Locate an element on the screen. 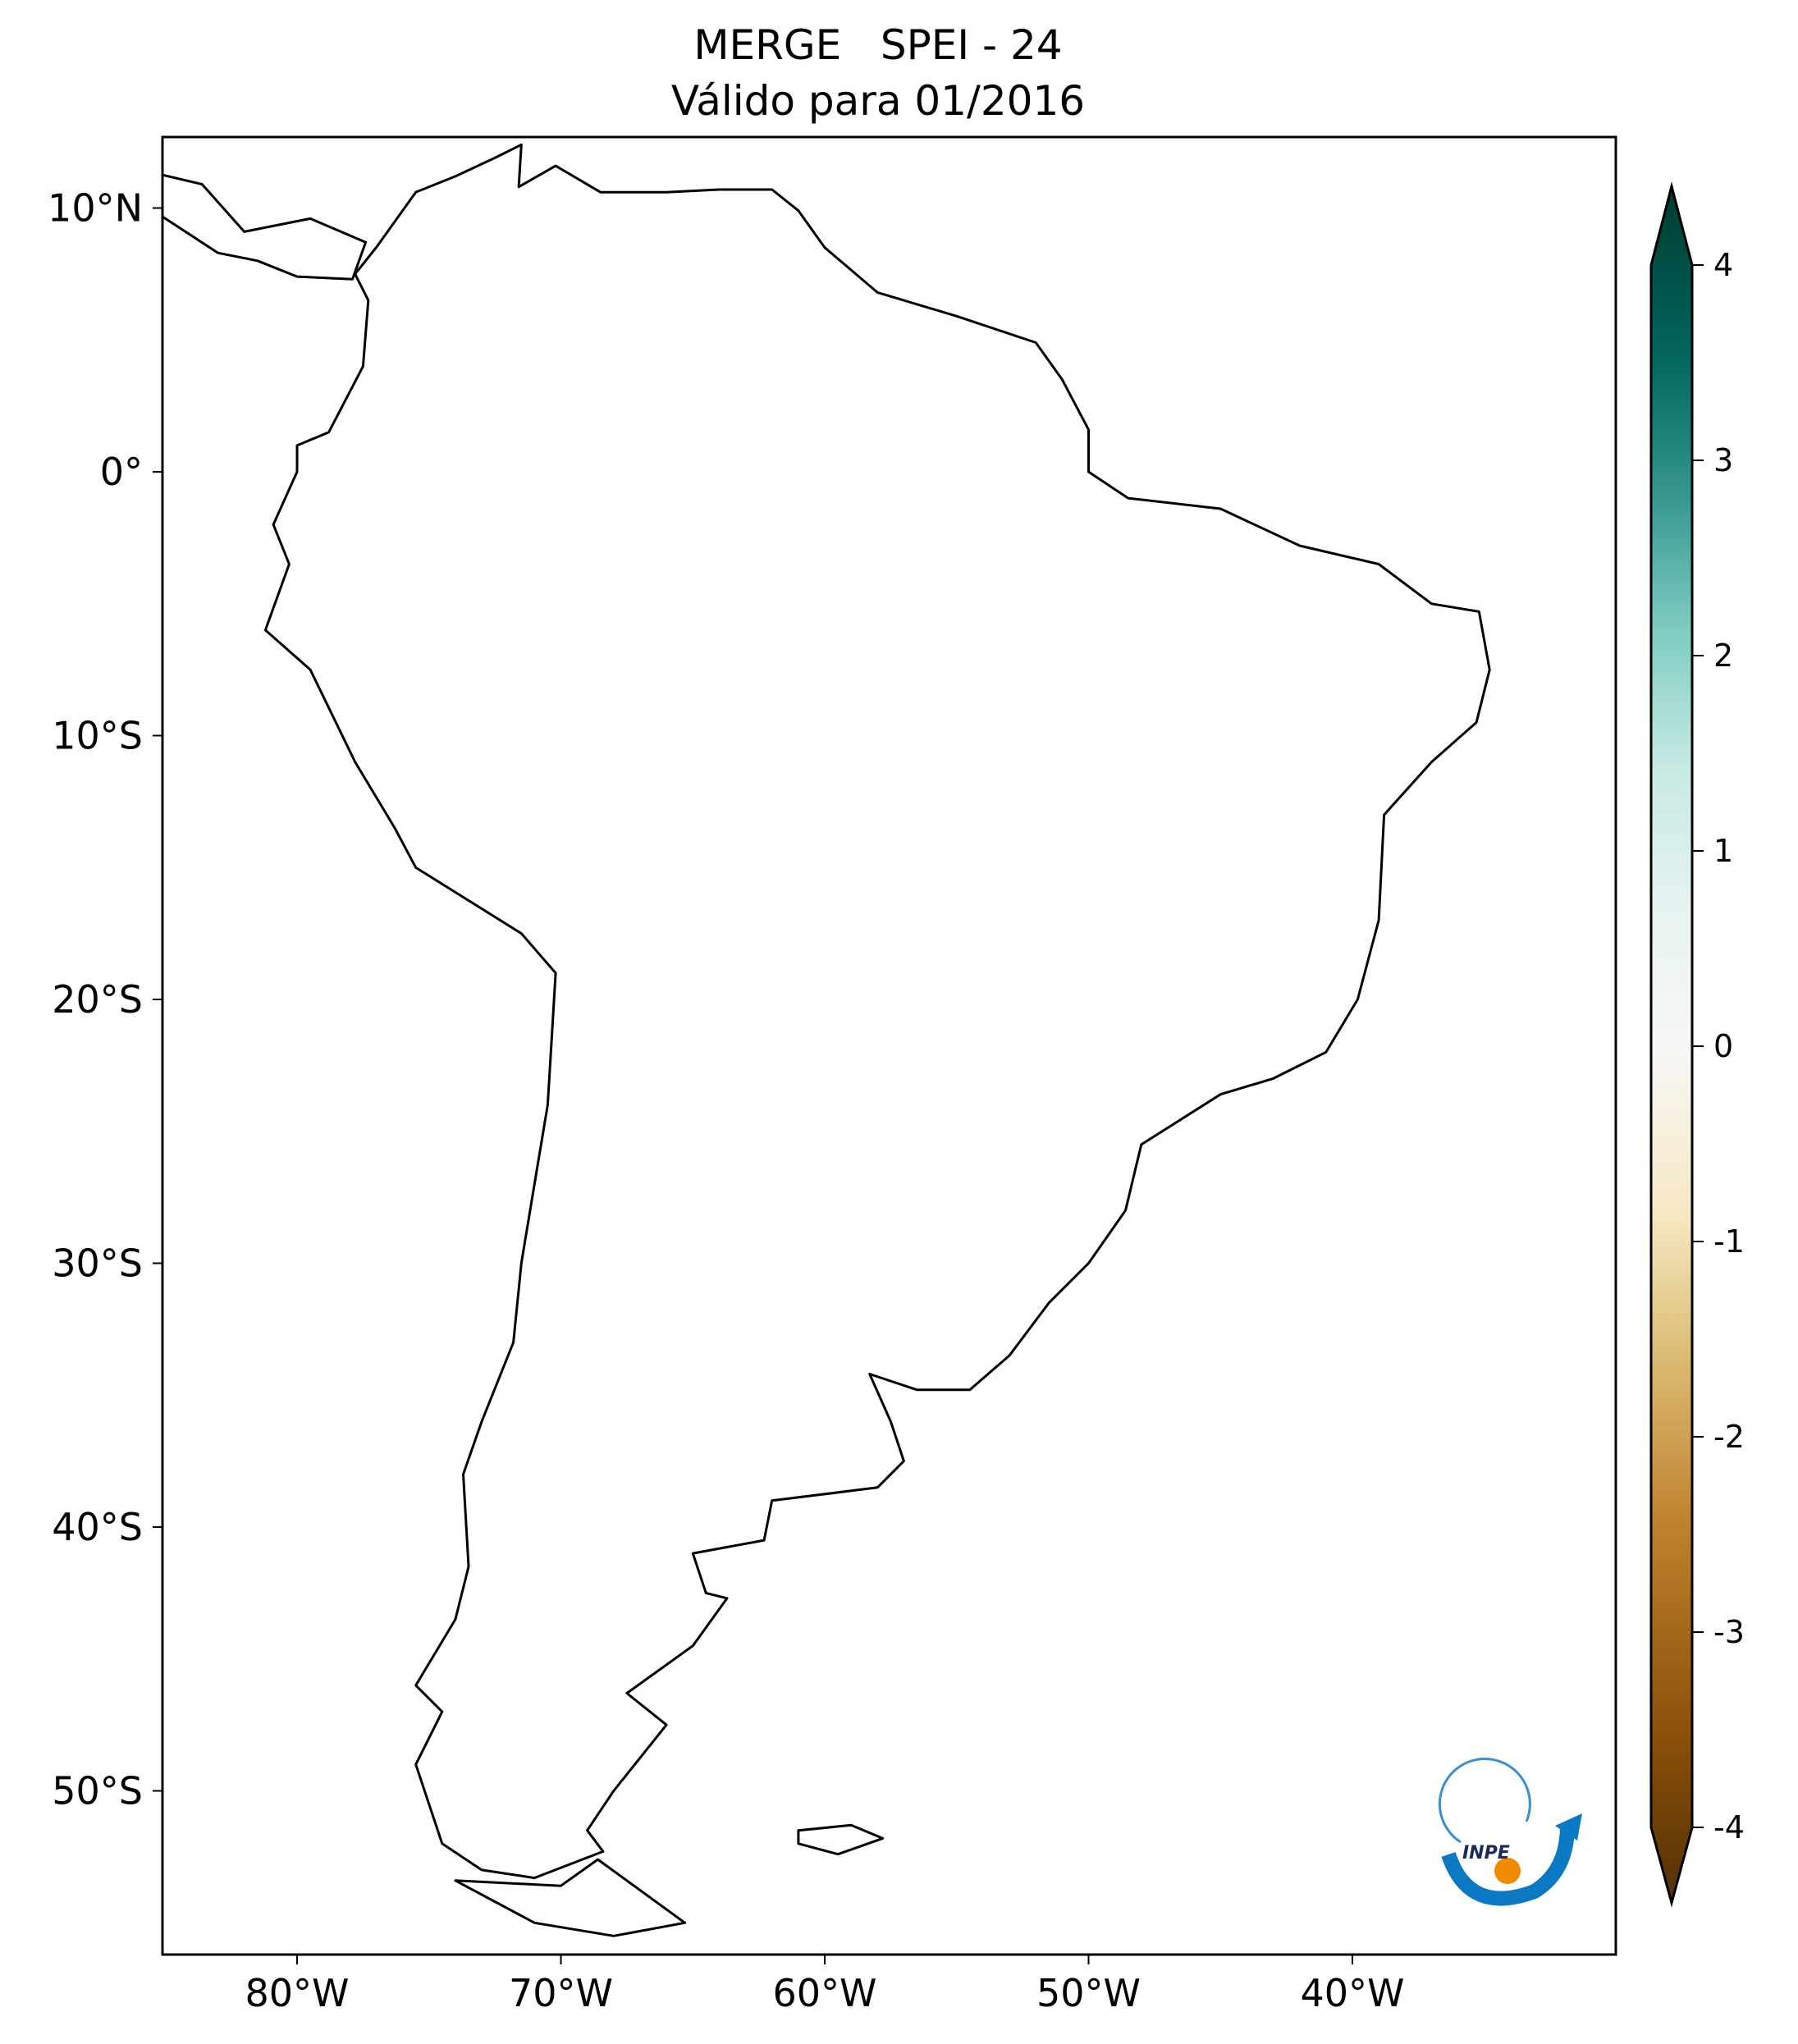  x-tick-label: 40°W is located at coordinates (1352, 1993).